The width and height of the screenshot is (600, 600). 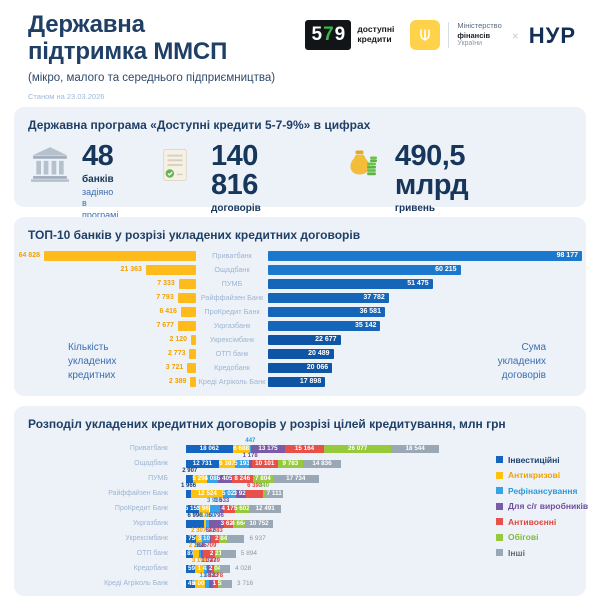 I want to click on stat-banks-caption: задіяно в програмі, so click(x=101, y=204).